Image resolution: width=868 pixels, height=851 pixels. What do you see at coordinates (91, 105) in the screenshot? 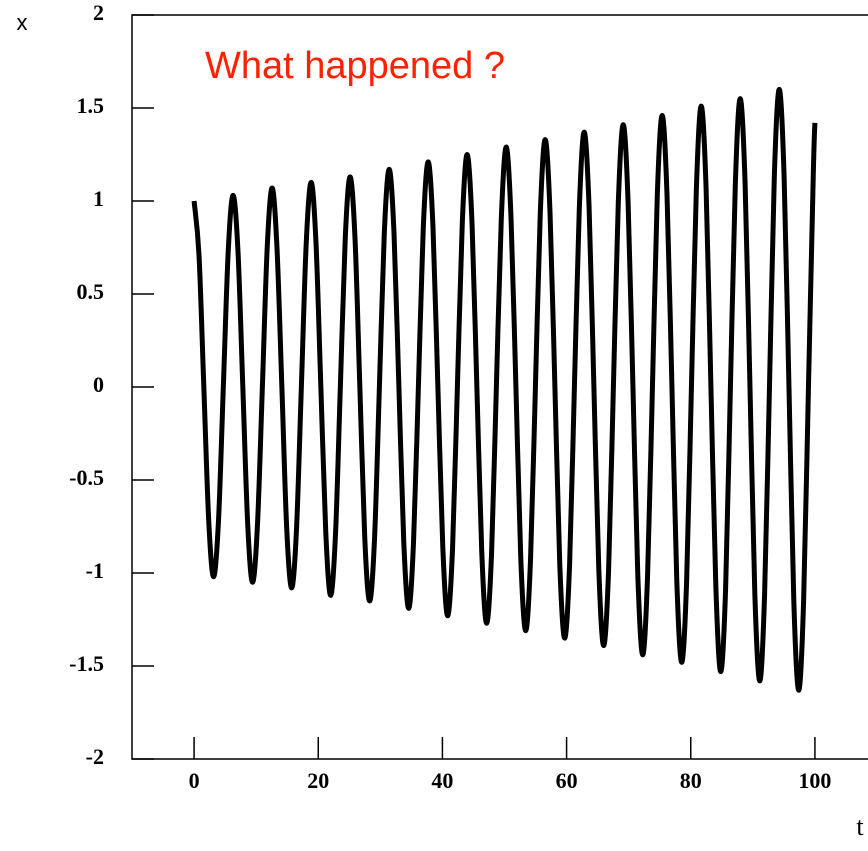
I see `y-tick-label: 1.5` at bounding box center [91, 105].